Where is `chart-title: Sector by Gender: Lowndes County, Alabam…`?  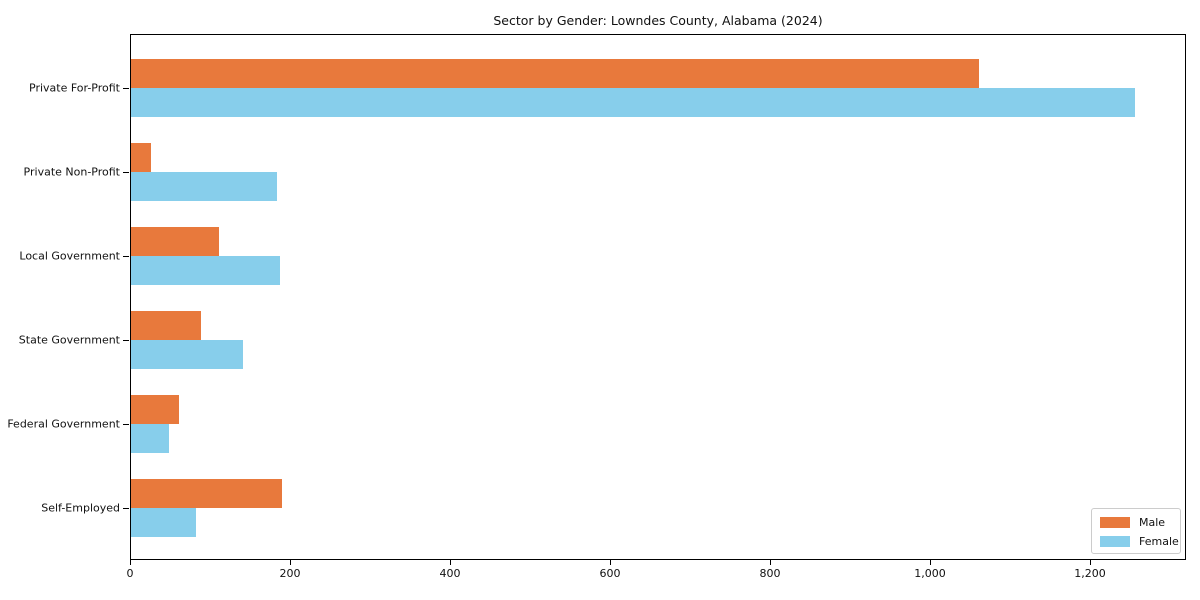 chart-title: Sector by Gender: Lowndes County, Alabam… is located at coordinates (658, 20).